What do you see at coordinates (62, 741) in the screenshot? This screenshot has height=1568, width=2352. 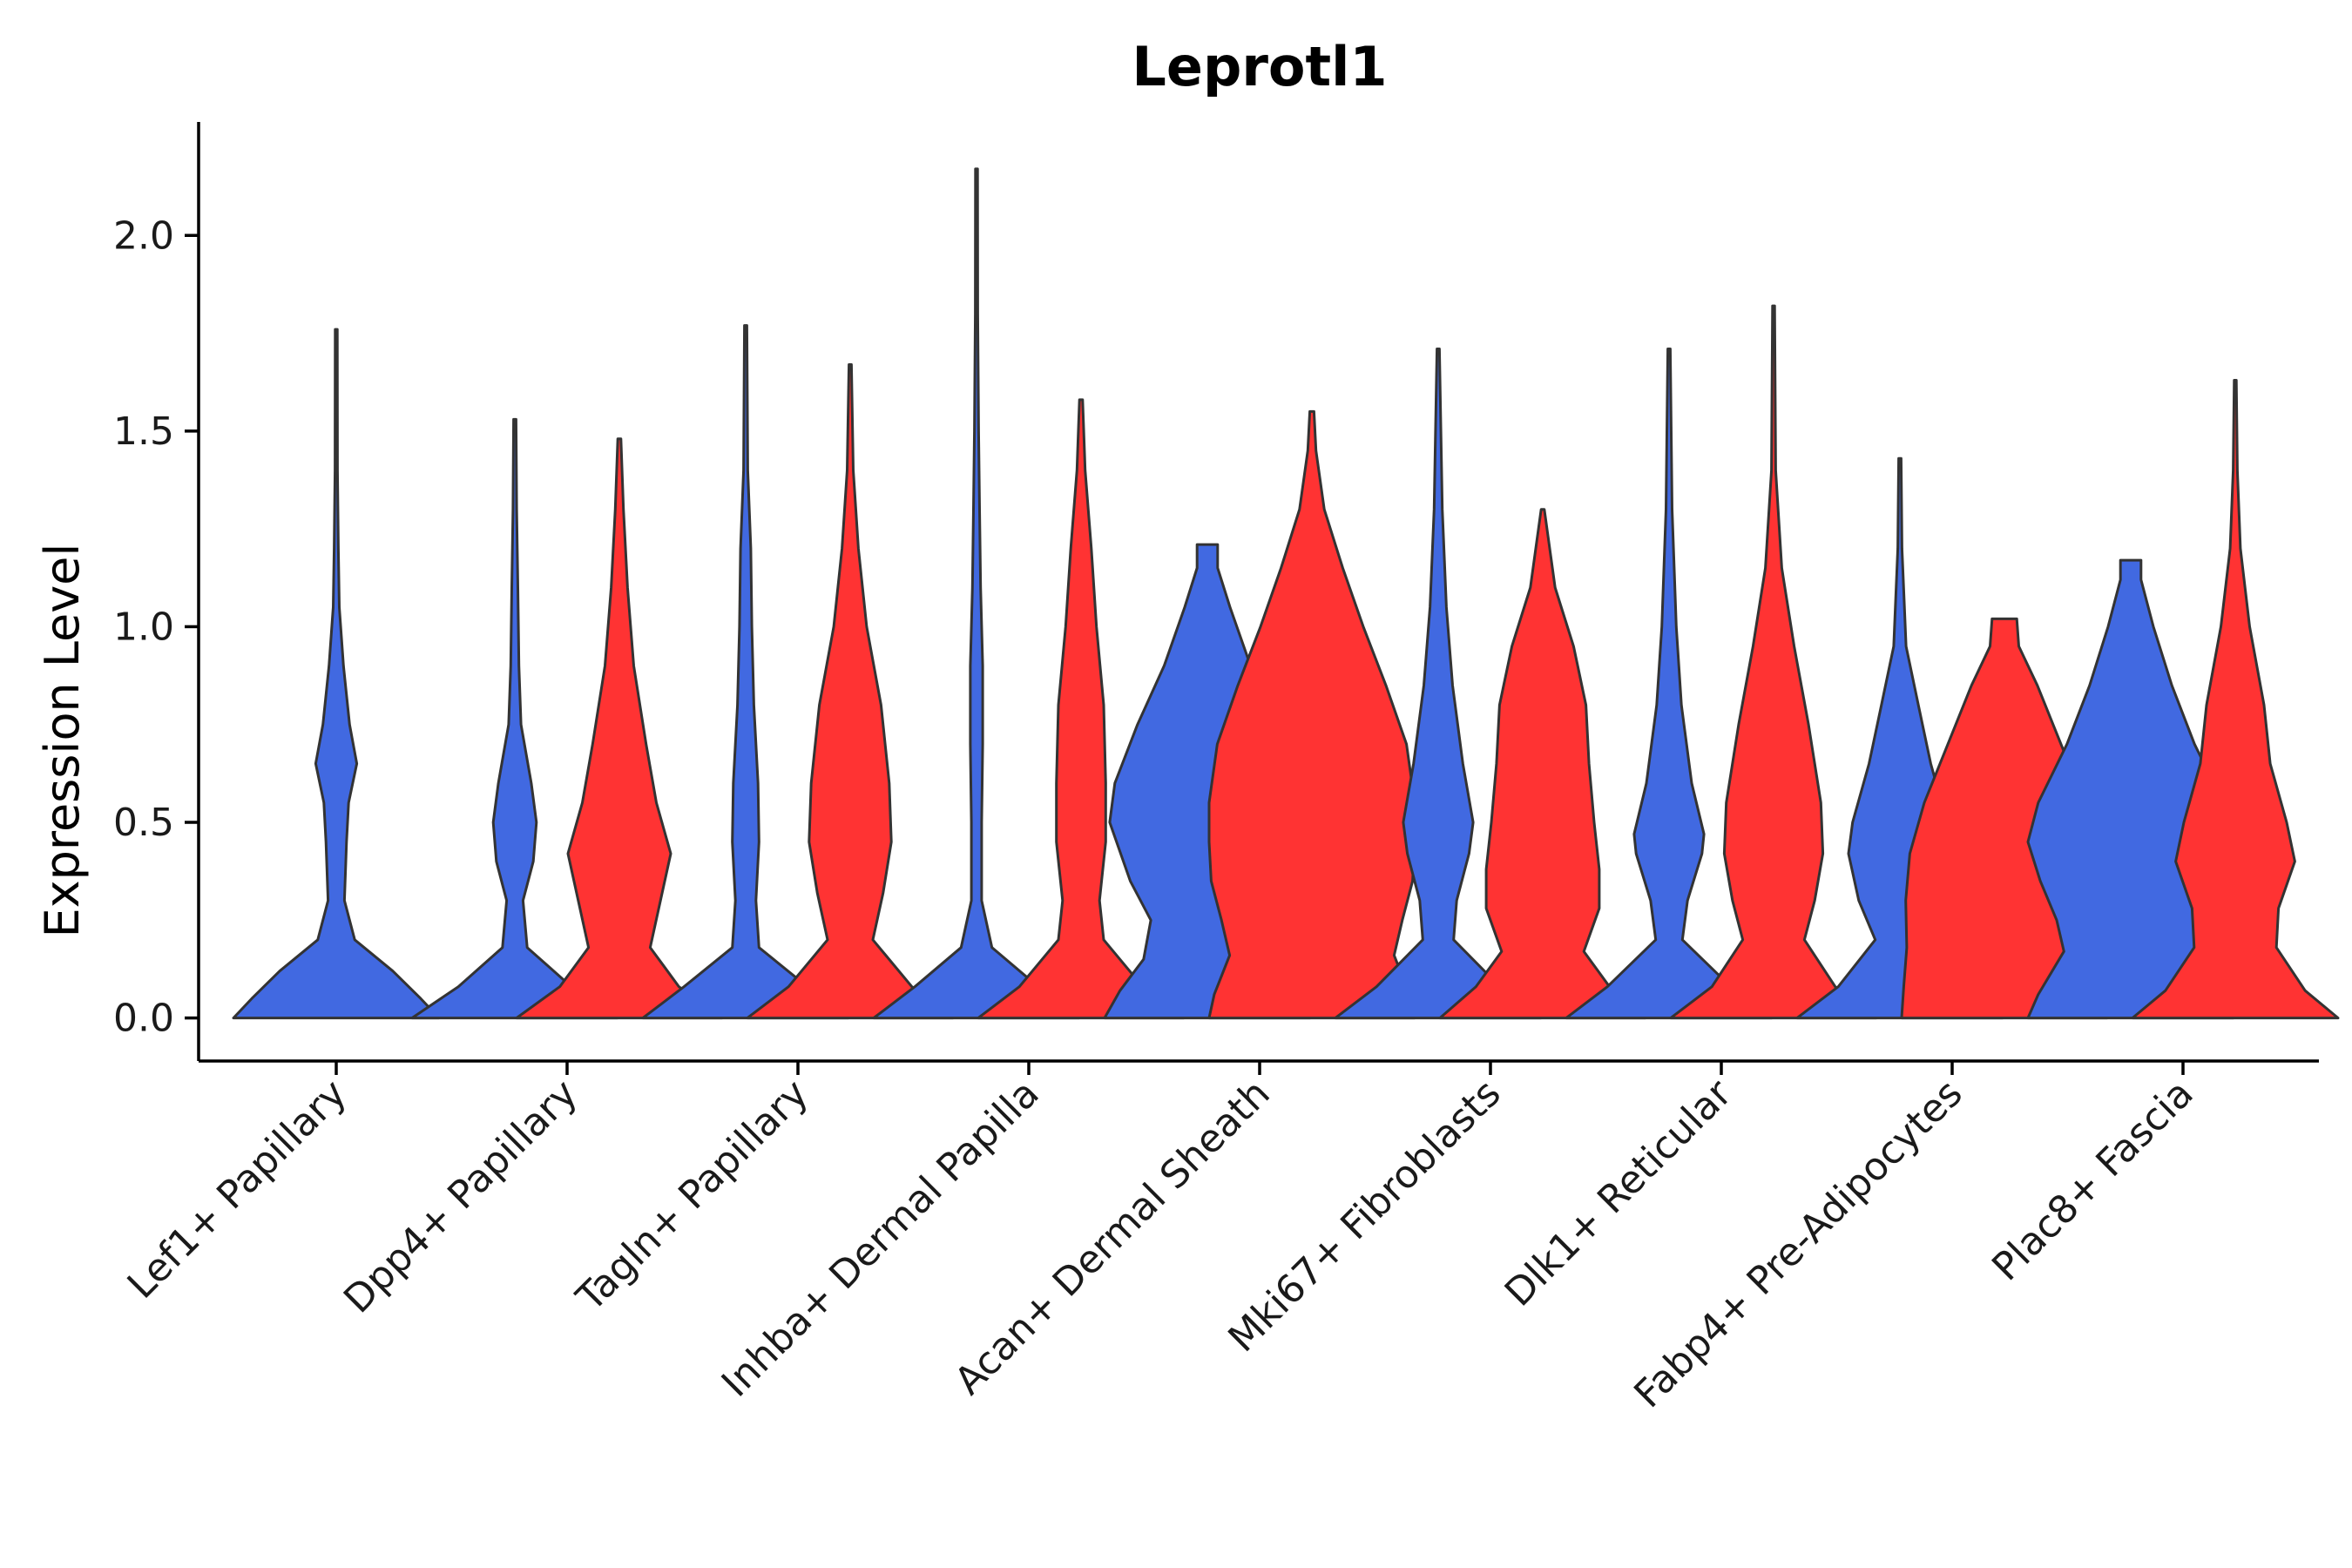 I see `y-axis-label: Expression Level` at bounding box center [62, 741].